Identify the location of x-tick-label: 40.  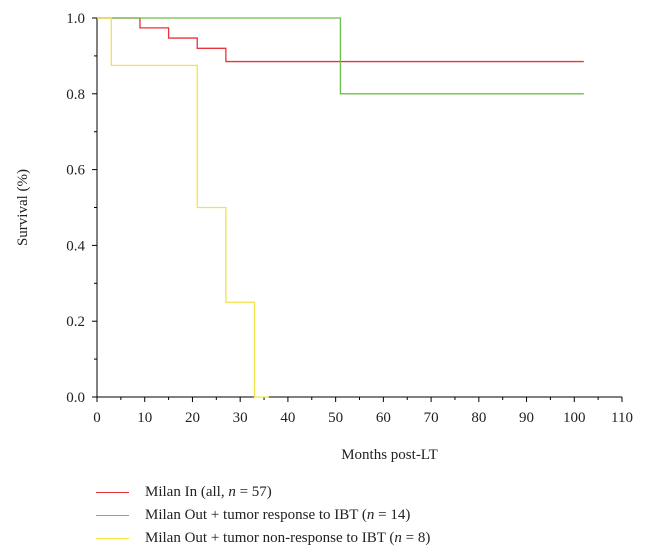
(287, 418).